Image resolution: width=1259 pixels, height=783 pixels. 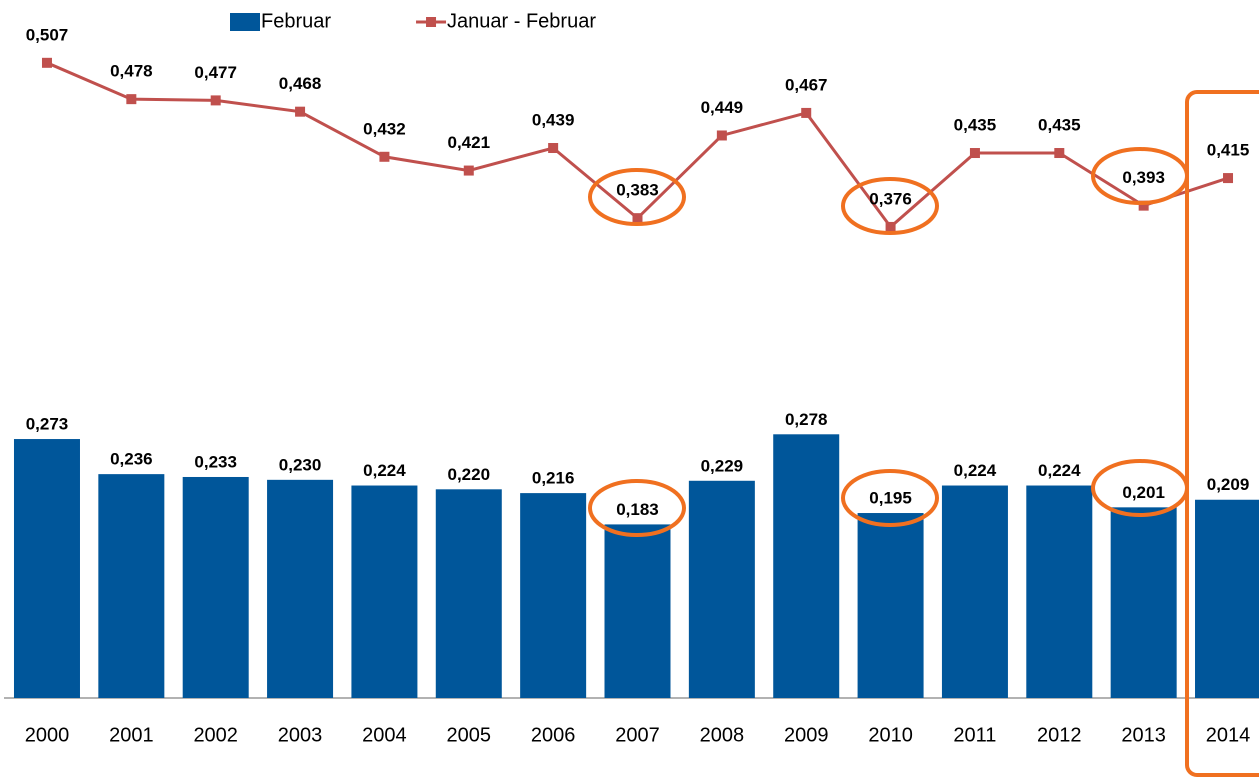 I want to click on data-label: 0,432, so click(x=384, y=128).